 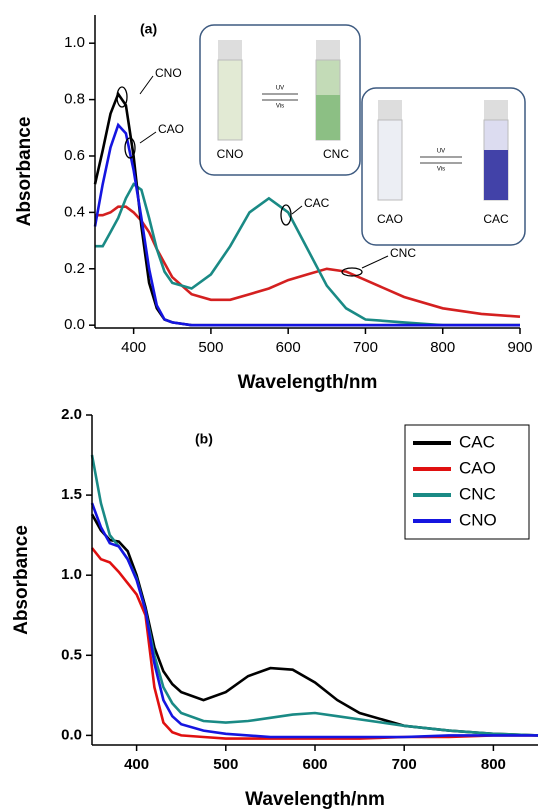 I want to click on y-tick-label: 0.5, so click(x=71, y=654).